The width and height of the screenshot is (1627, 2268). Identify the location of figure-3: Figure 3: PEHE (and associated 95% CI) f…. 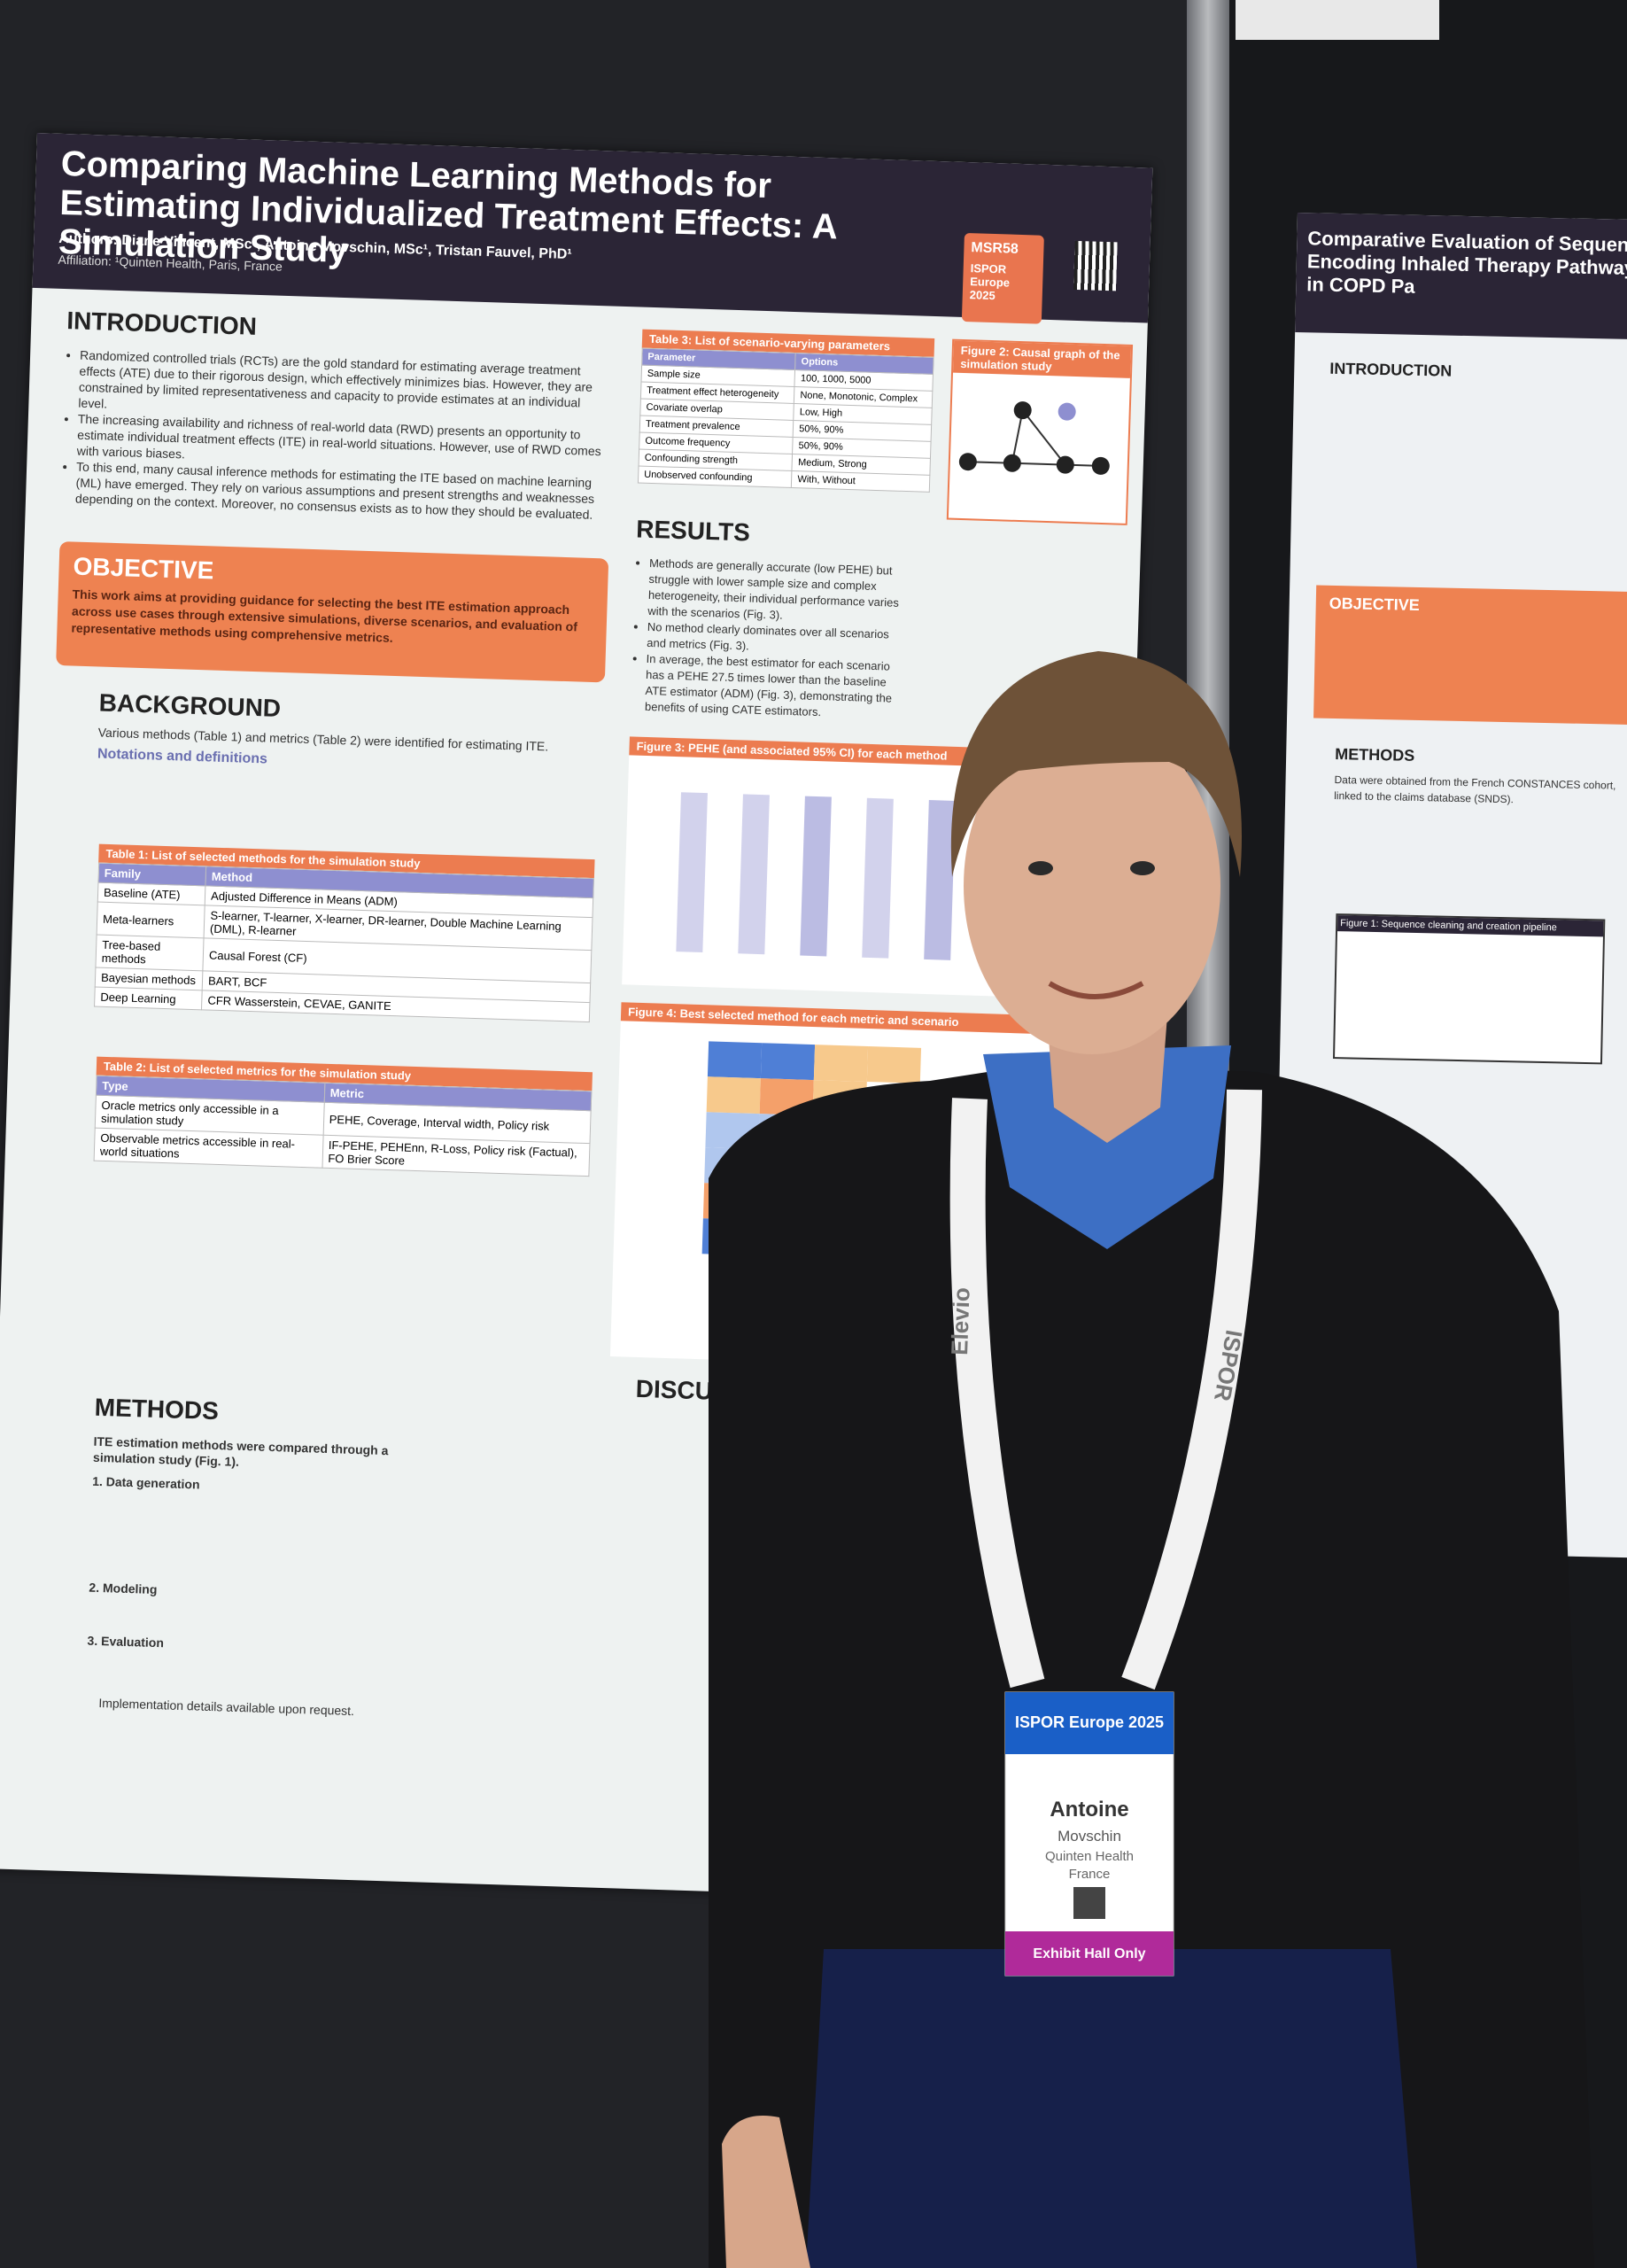
(865, 868).